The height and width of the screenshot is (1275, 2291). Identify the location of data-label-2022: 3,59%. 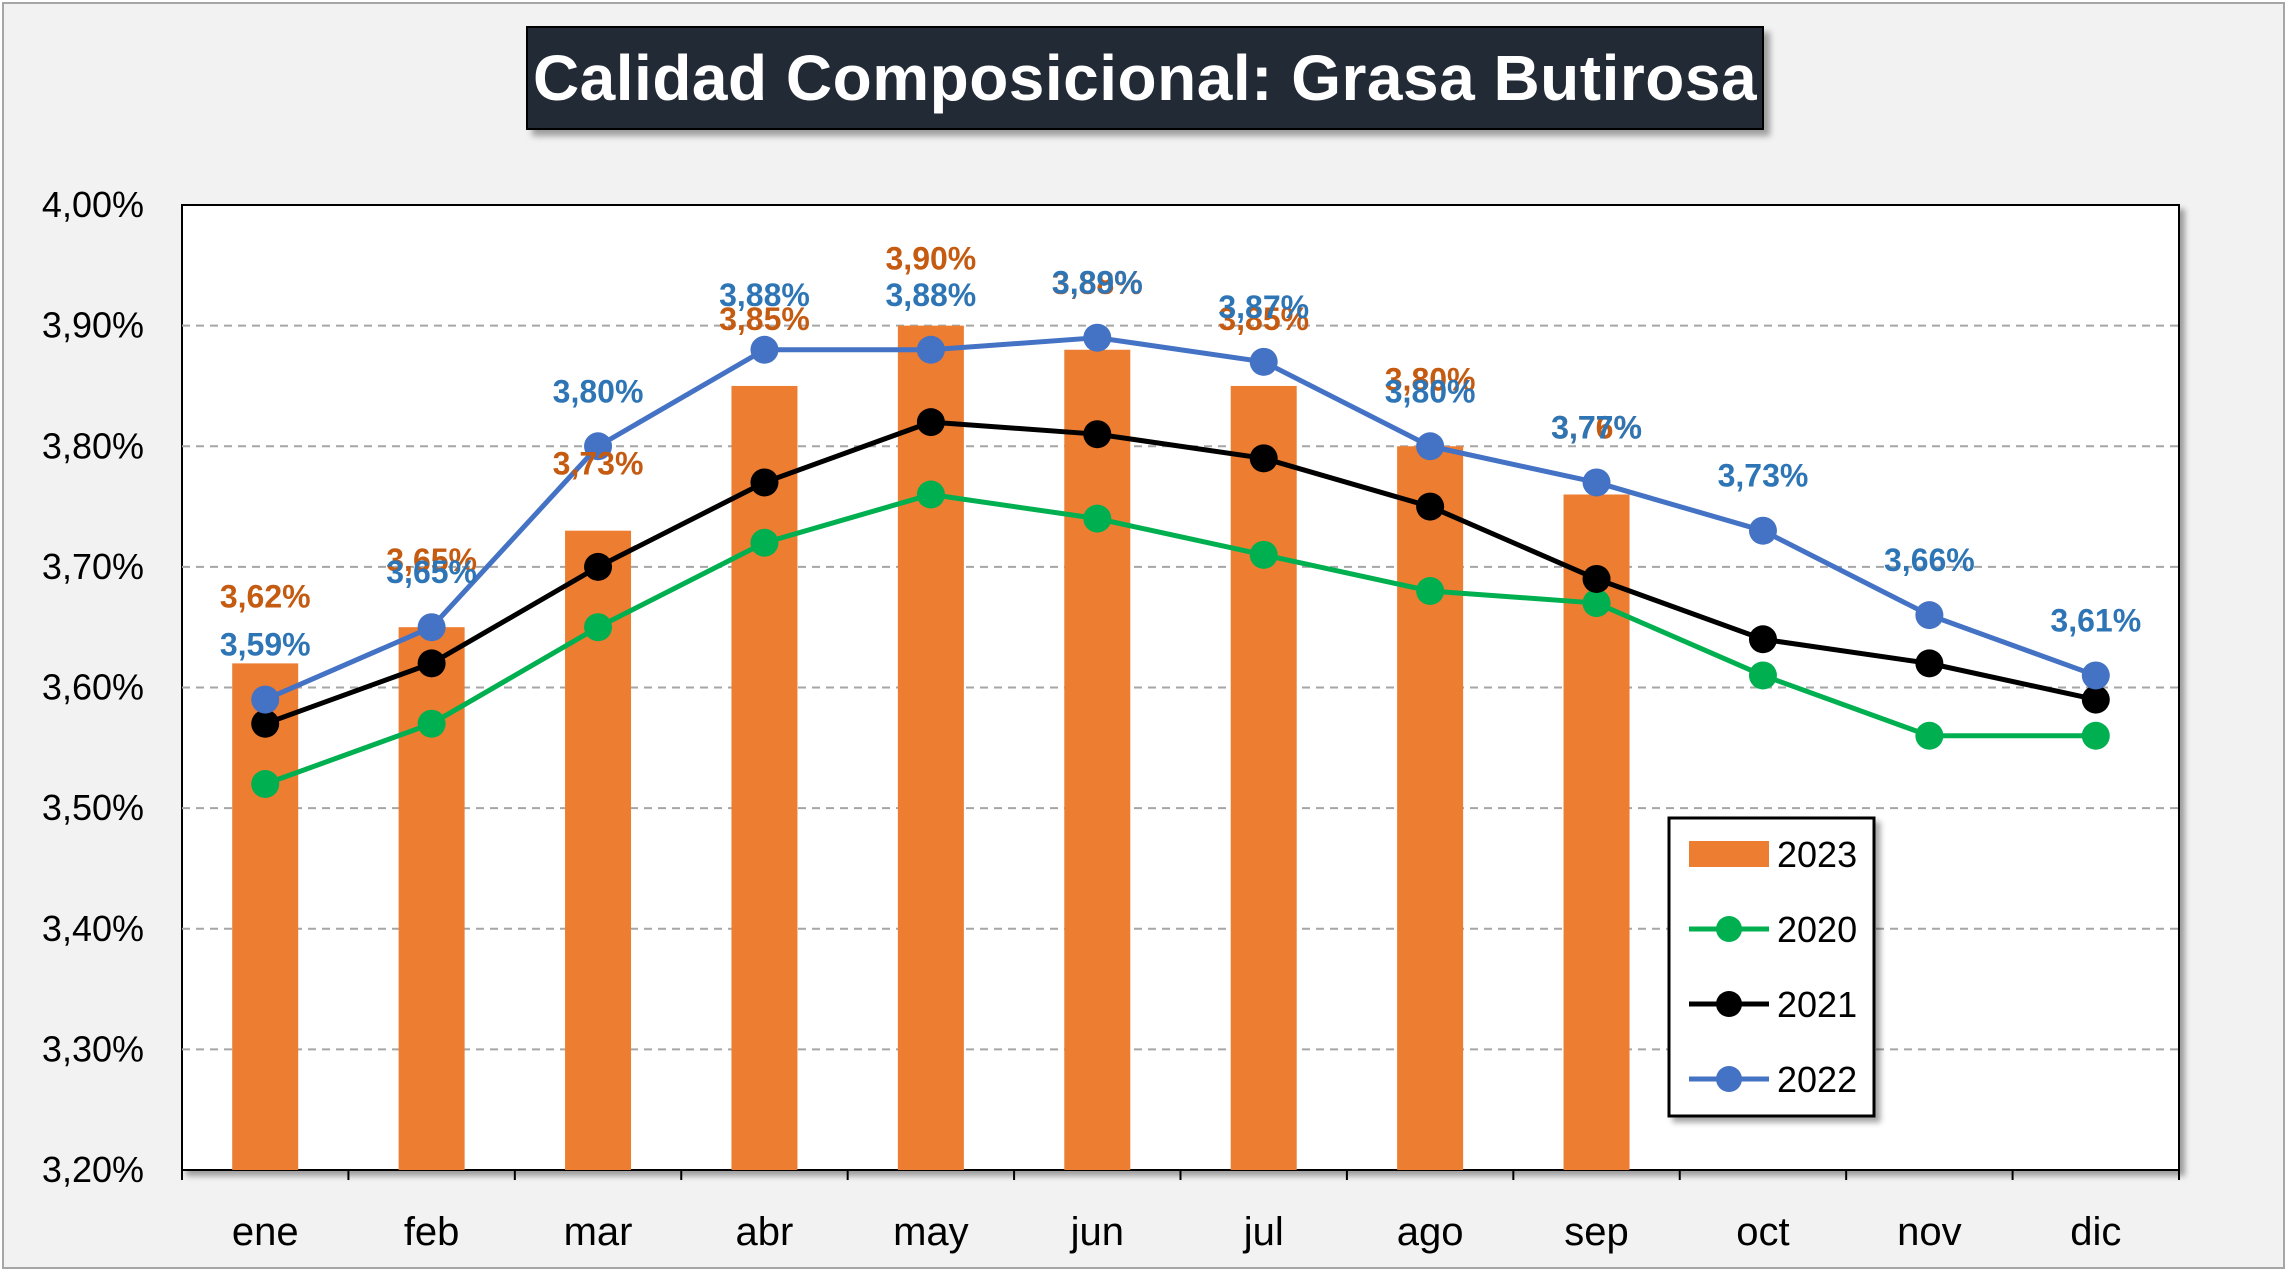
(265, 645).